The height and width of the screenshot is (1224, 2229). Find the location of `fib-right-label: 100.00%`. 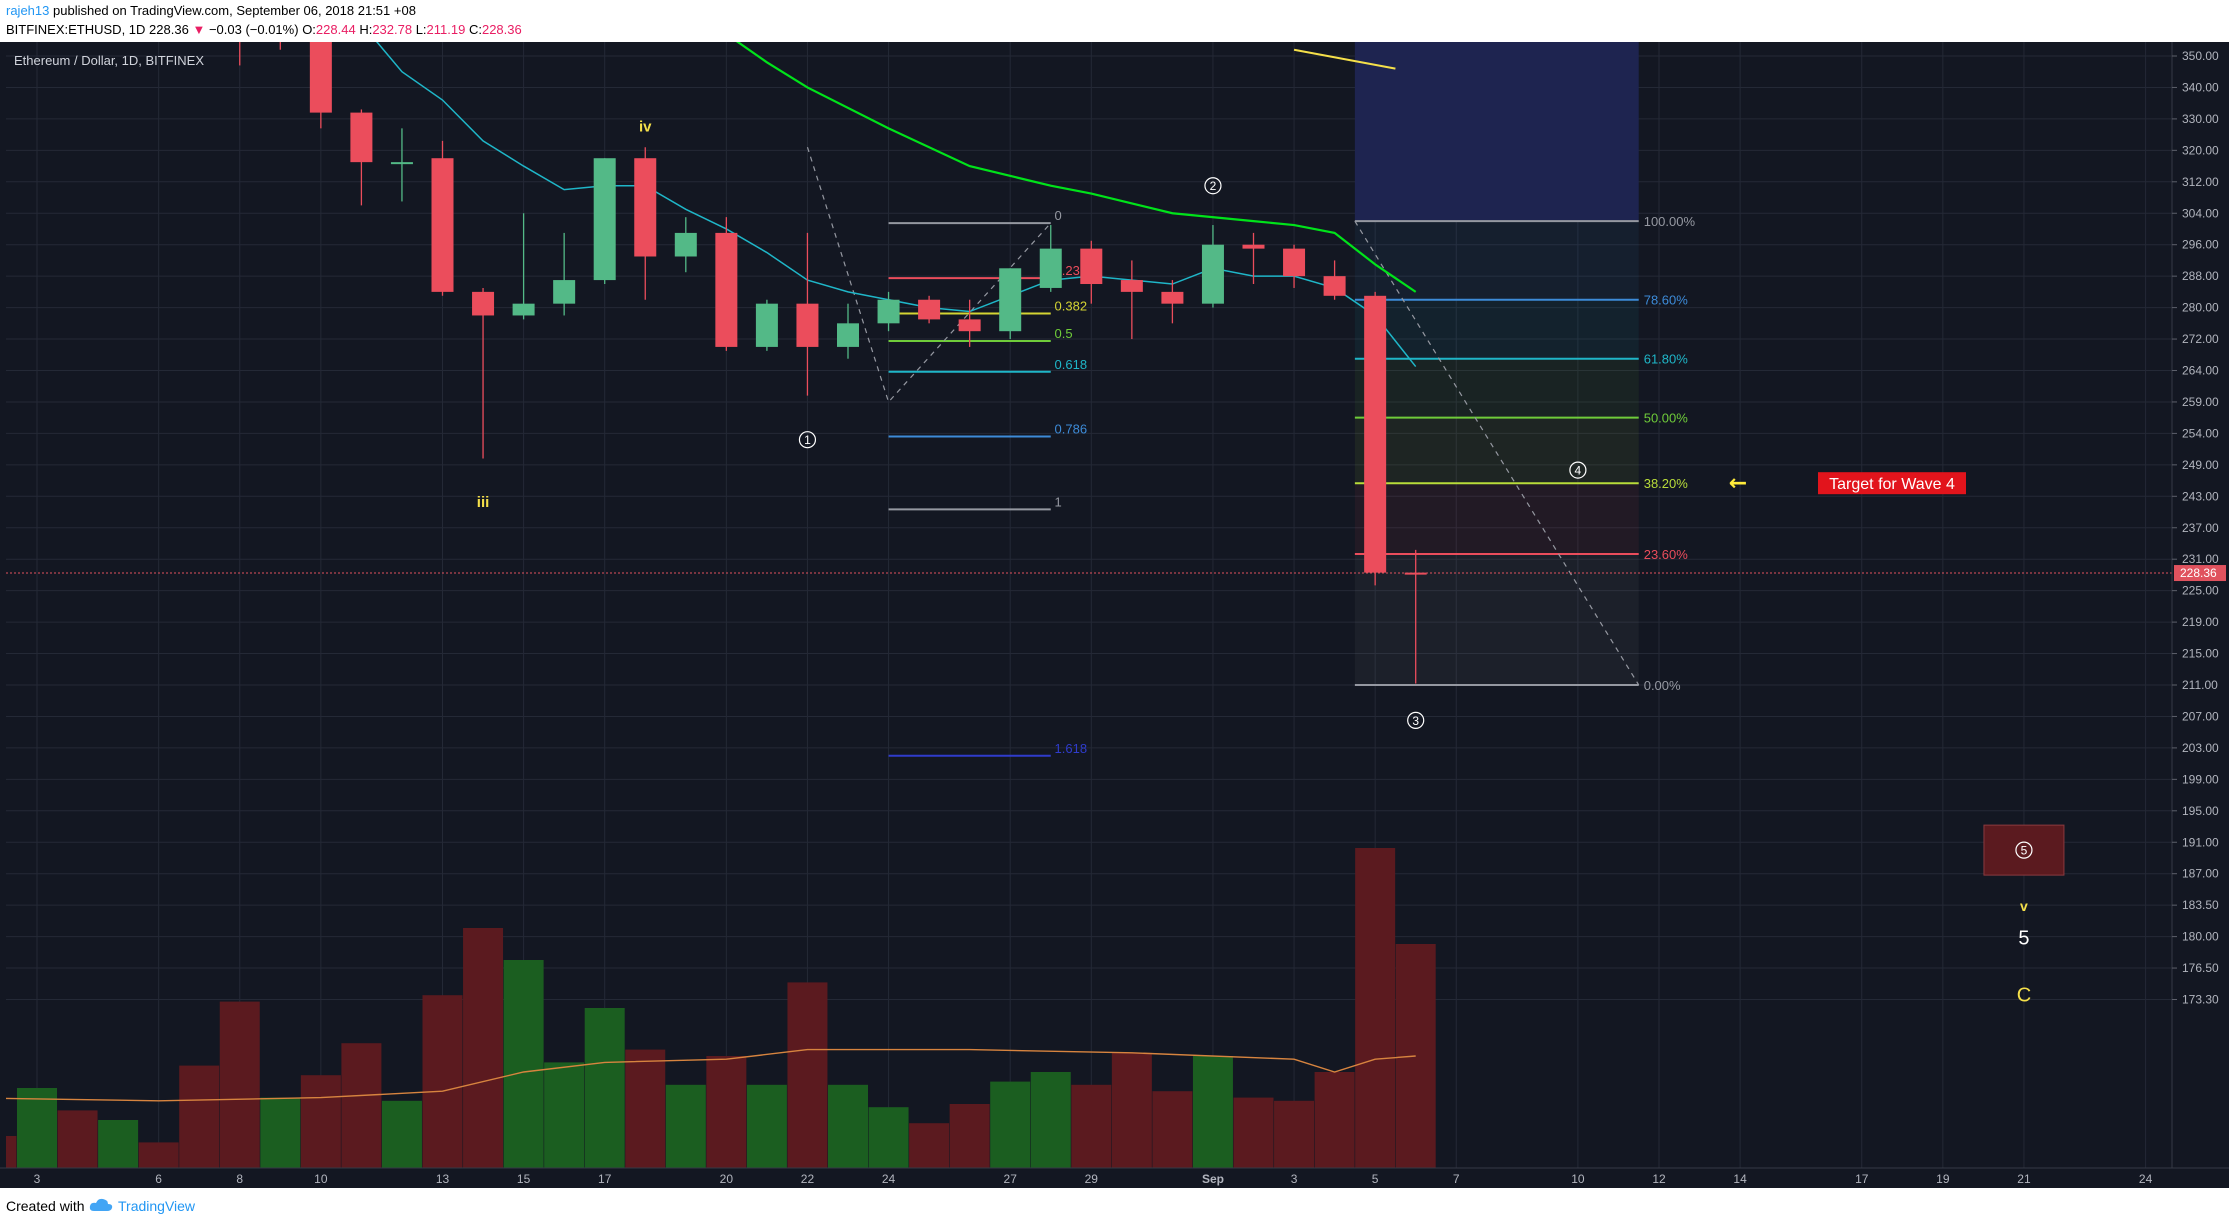

fib-right-label: 100.00% is located at coordinates (1670, 221).